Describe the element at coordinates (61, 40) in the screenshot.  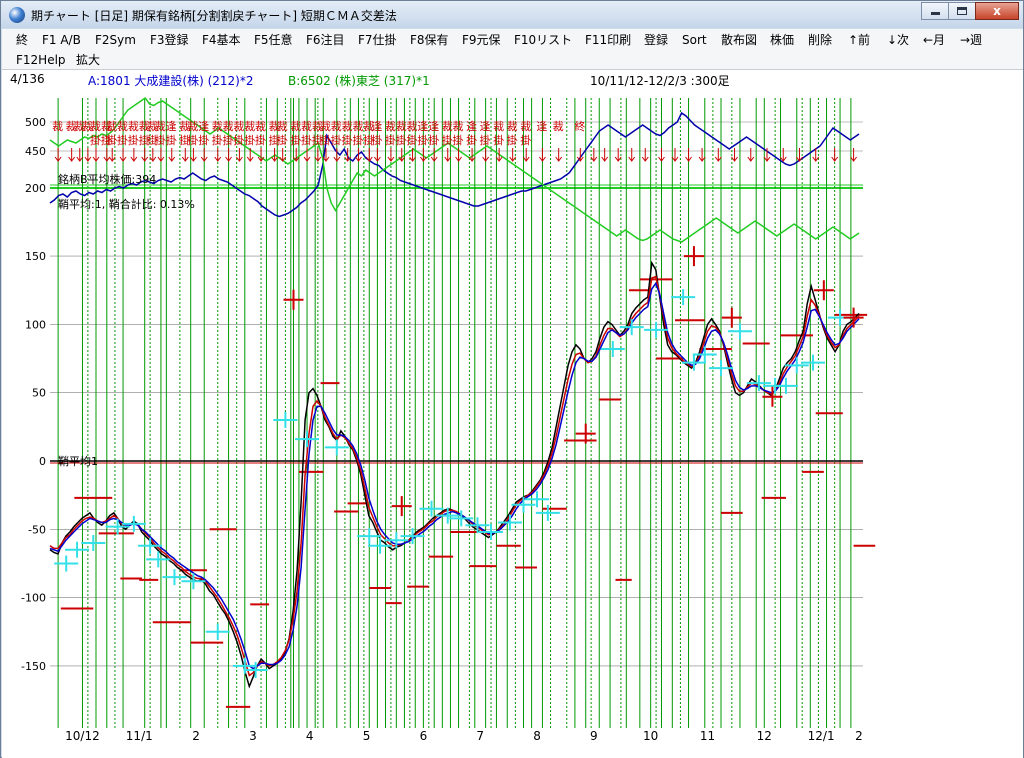
I see `menu-item-f1-ab: F1 A/B` at that location.